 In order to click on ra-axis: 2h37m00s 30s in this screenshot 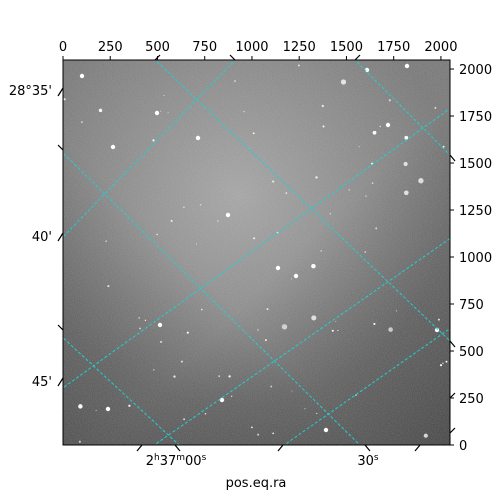, I will do `click(278, 456)`.